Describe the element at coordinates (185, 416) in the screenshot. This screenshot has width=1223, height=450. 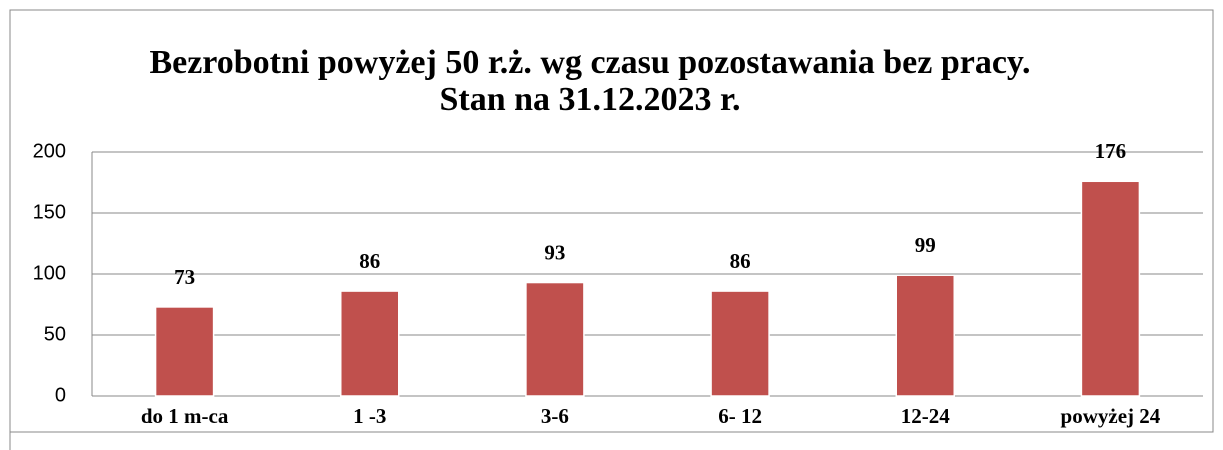
I see `x-tick-label: do 1 m-ca` at that location.